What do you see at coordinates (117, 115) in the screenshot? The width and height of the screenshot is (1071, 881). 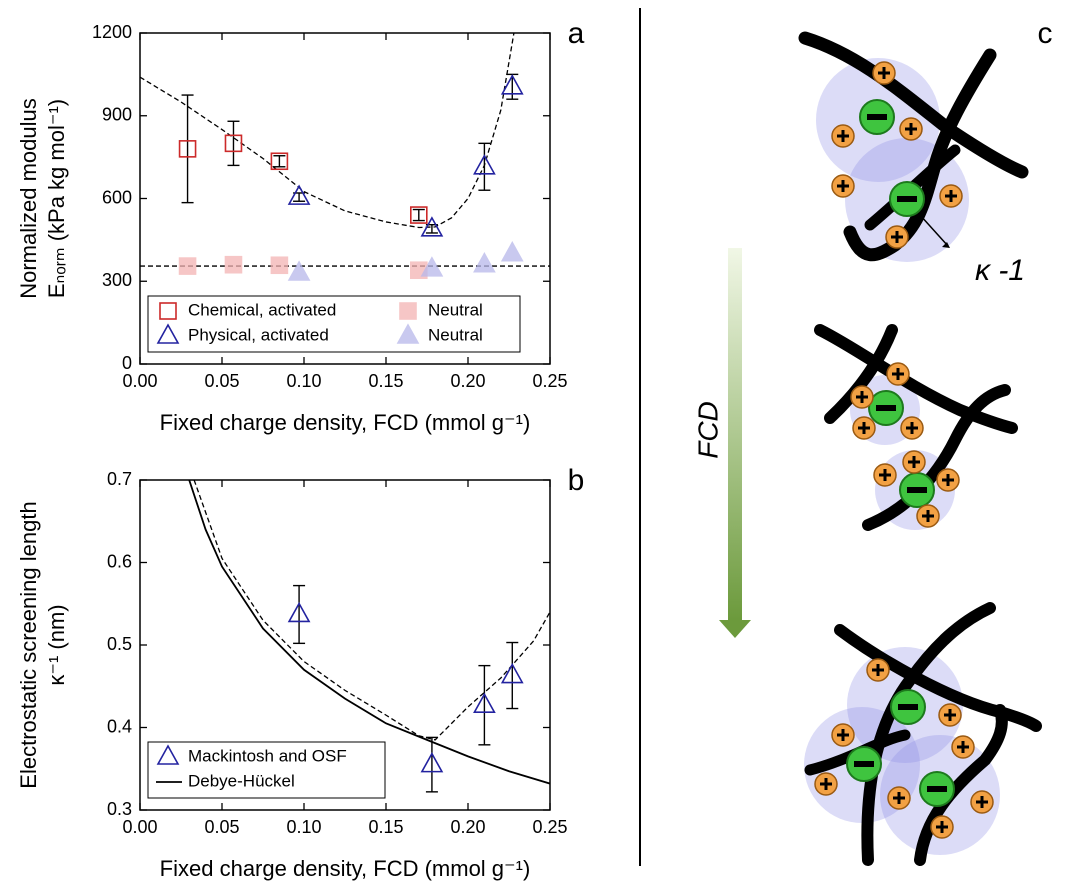 I see `y-tick-label: 900` at bounding box center [117, 115].